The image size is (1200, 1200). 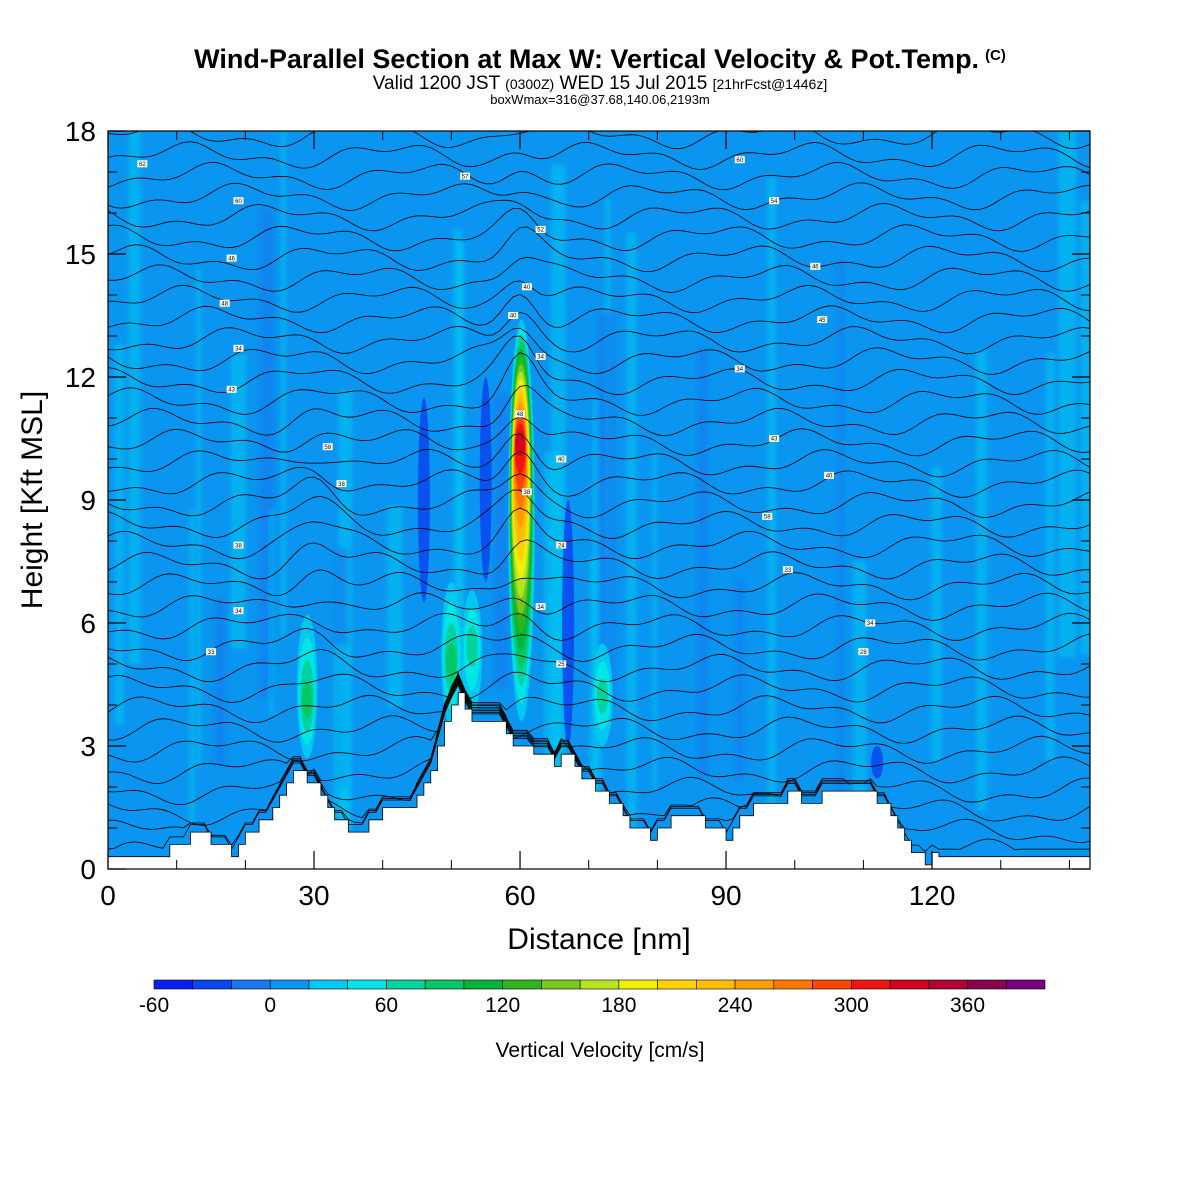 I want to click on downdraft-cell, so click(x=877, y=762).